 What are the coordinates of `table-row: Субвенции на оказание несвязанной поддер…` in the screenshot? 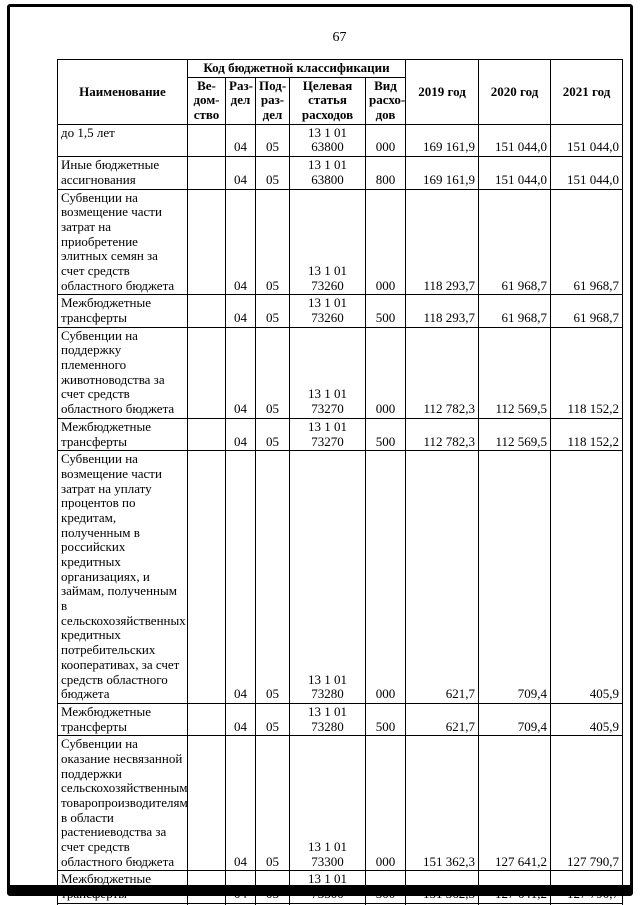 It's located at (340, 803).